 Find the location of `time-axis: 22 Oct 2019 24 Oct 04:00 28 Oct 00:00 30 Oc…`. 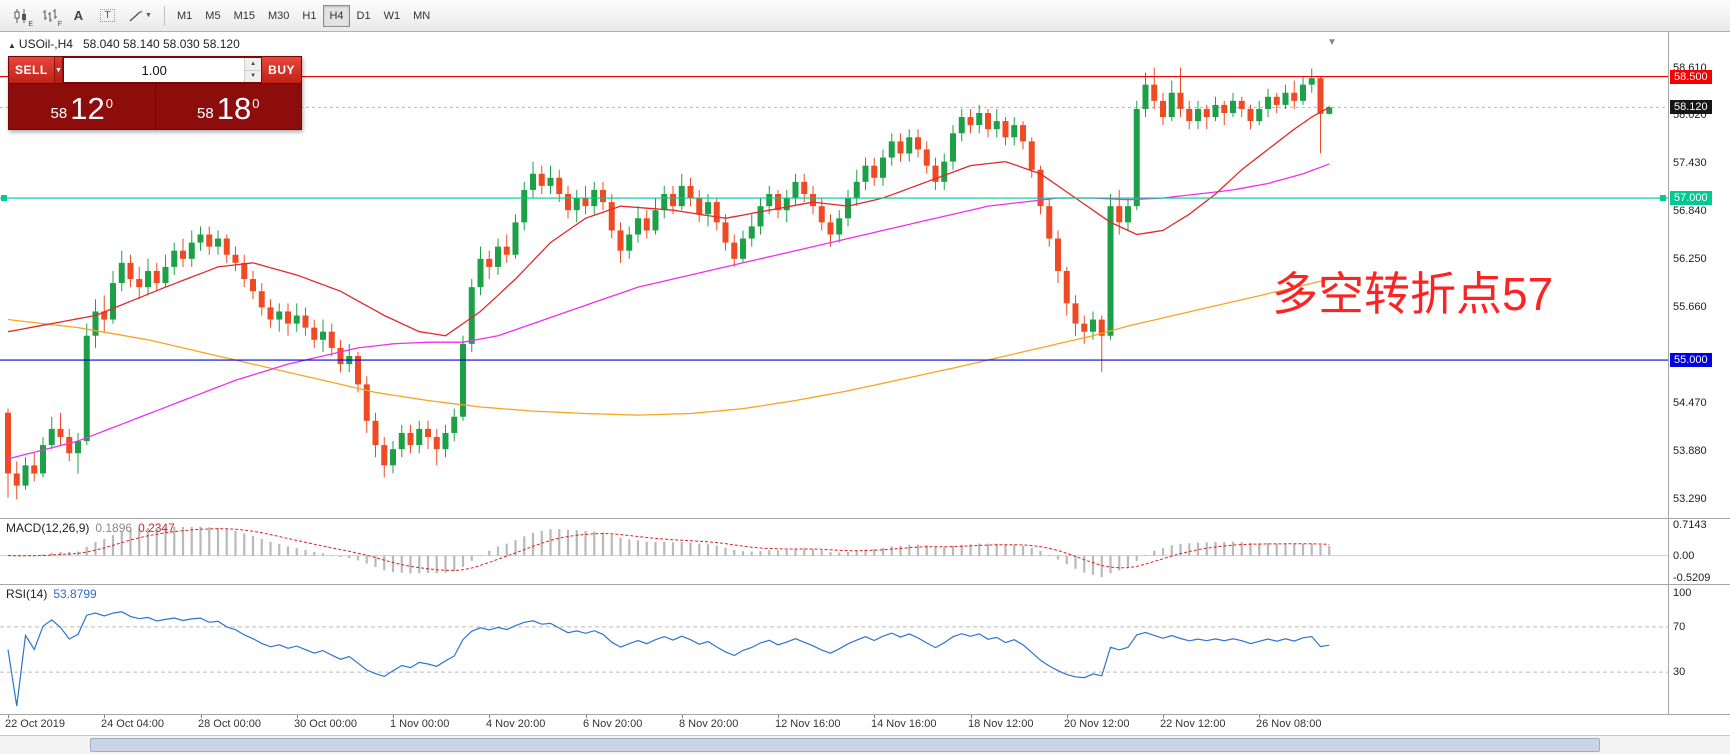

time-axis: 22 Oct 2019 24 Oct 04:00 28 Oct 00:00 30 Oc… is located at coordinates (865, 724).